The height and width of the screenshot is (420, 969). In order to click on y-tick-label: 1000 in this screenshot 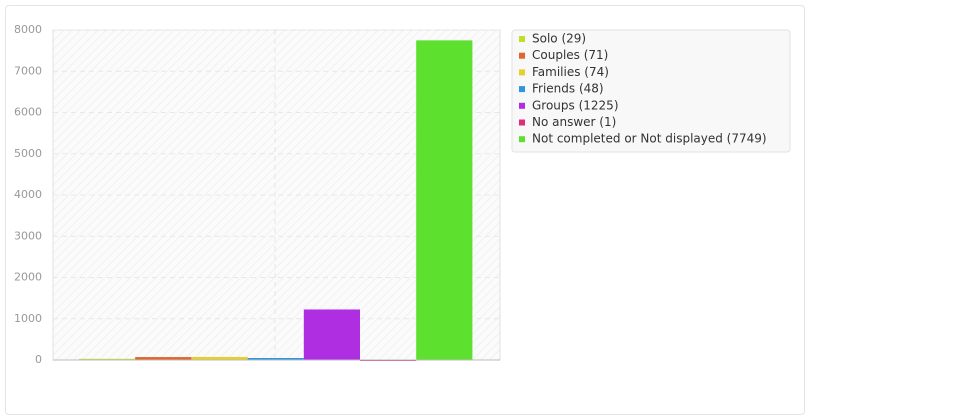, I will do `click(28, 318)`.